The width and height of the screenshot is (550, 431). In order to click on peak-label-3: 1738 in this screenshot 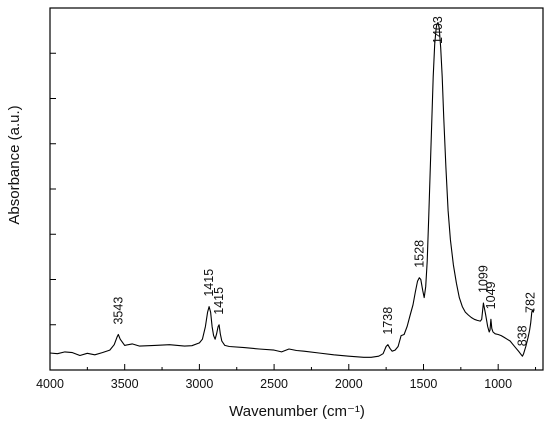, I will do `click(388, 321)`.